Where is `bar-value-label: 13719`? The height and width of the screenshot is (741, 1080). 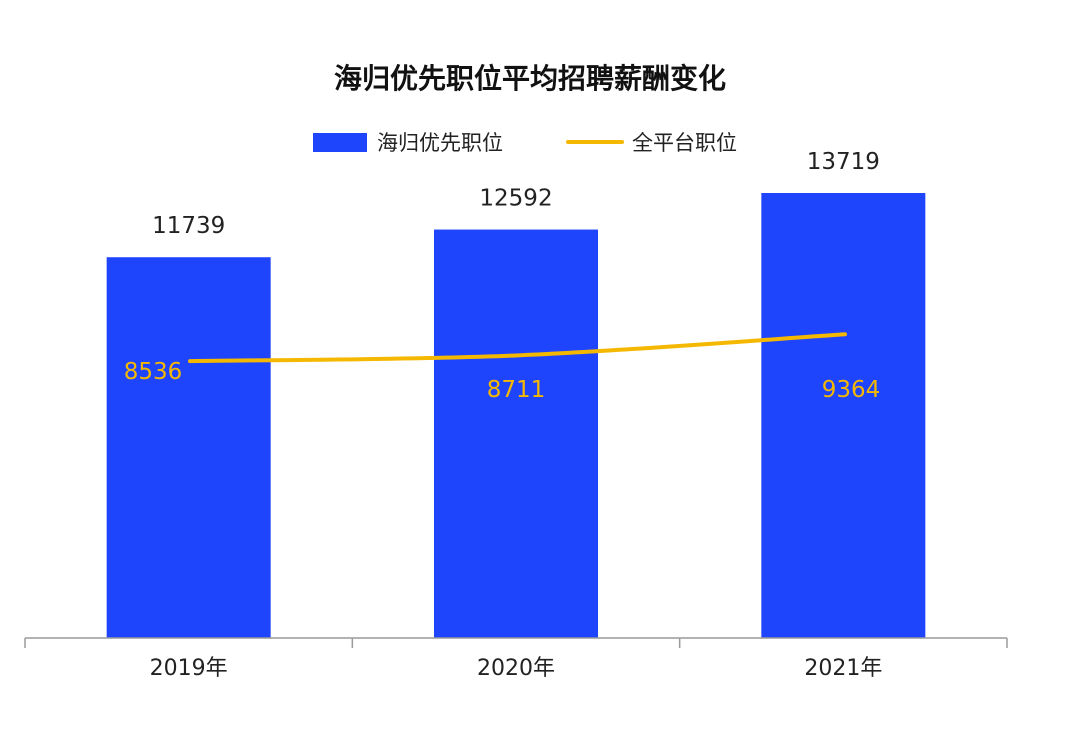
bar-value-label: 13719 is located at coordinates (843, 162).